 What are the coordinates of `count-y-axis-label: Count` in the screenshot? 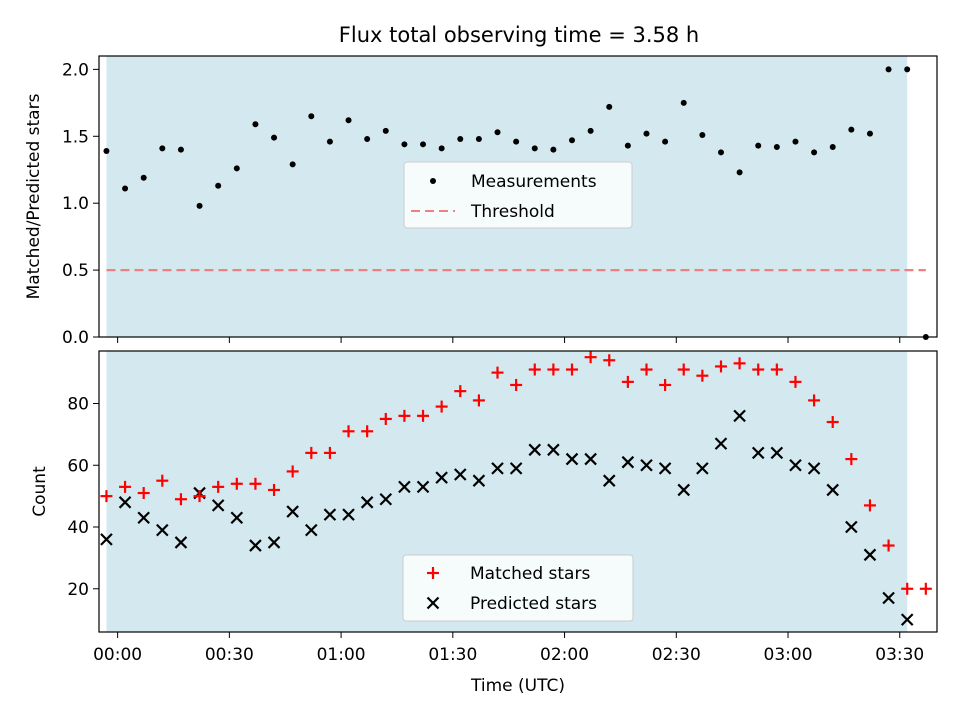 It's located at (40, 491).